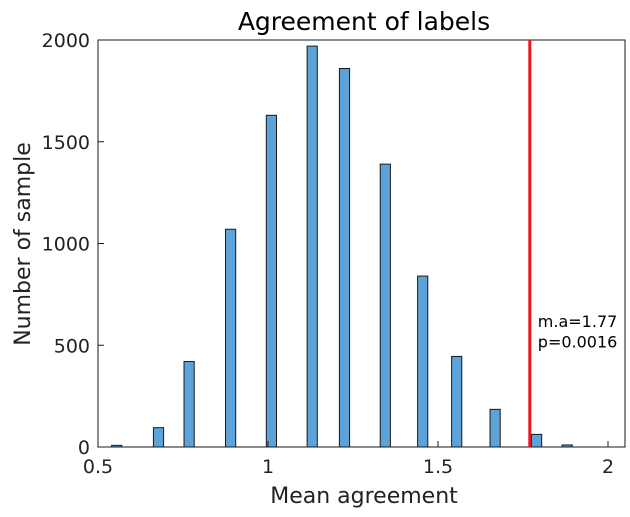  Describe the element at coordinates (84, 448) in the screenshot. I see `y-tick-label: 0` at that location.